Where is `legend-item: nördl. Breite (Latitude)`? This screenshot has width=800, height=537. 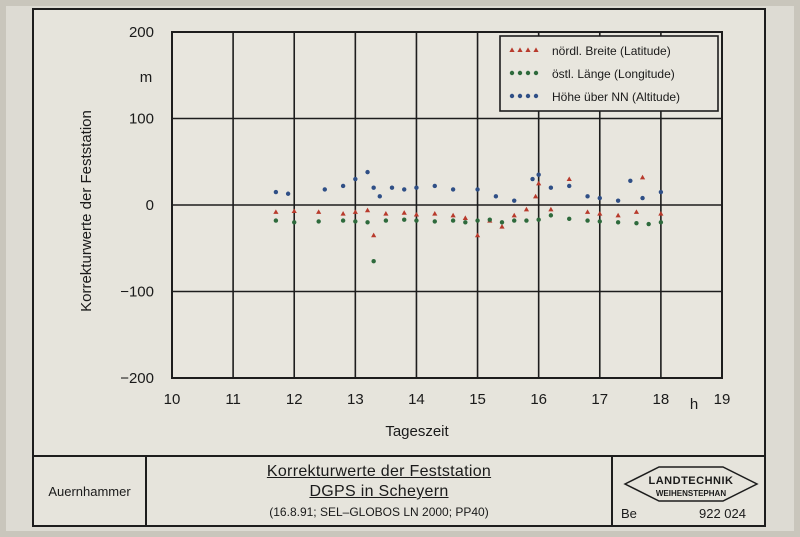
legend-item: nördl. Breite (Latitude) is located at coordinates (590, 51).